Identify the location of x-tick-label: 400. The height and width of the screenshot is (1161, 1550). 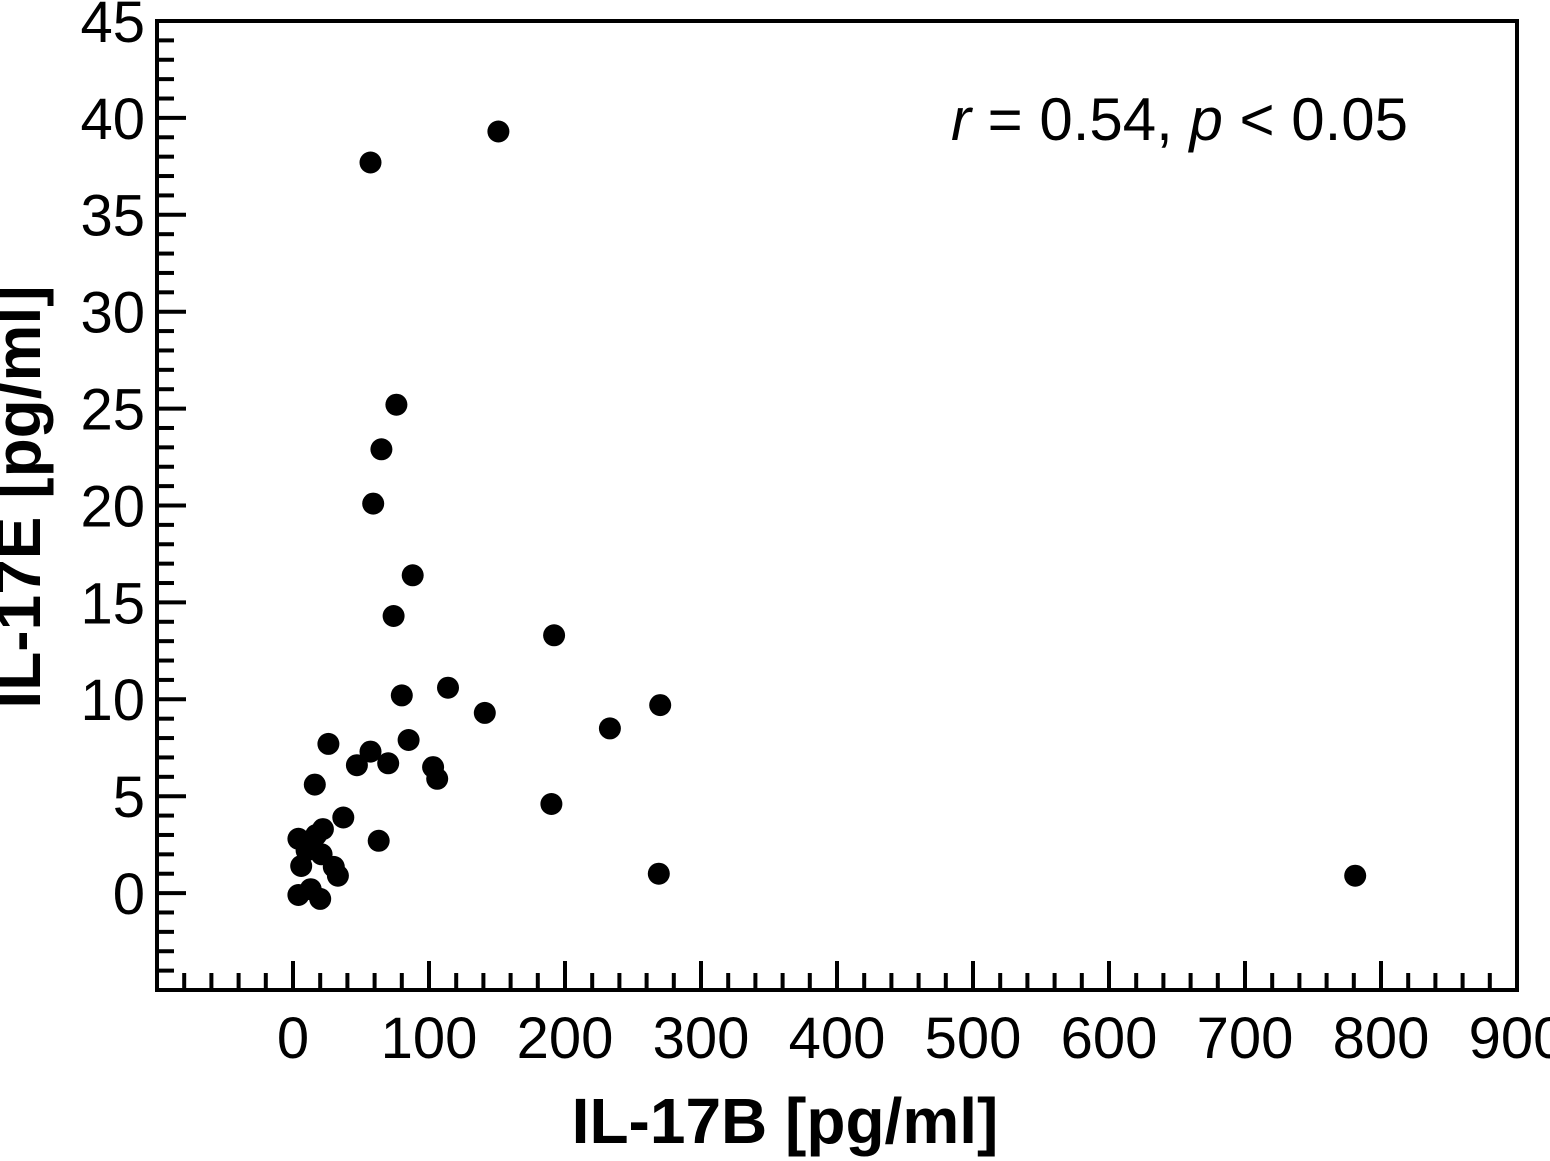
(837, 1038).